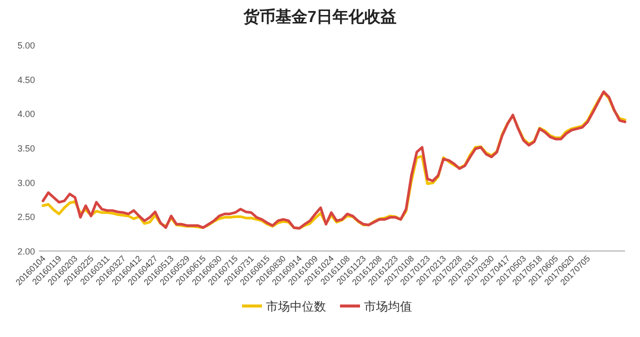 The height and width of the screenshot is (337, 640). What do you see at coordinates (388, 307) in the screenshot?
I see `legend-label: 市场均值` at bounding box center [388, 307].